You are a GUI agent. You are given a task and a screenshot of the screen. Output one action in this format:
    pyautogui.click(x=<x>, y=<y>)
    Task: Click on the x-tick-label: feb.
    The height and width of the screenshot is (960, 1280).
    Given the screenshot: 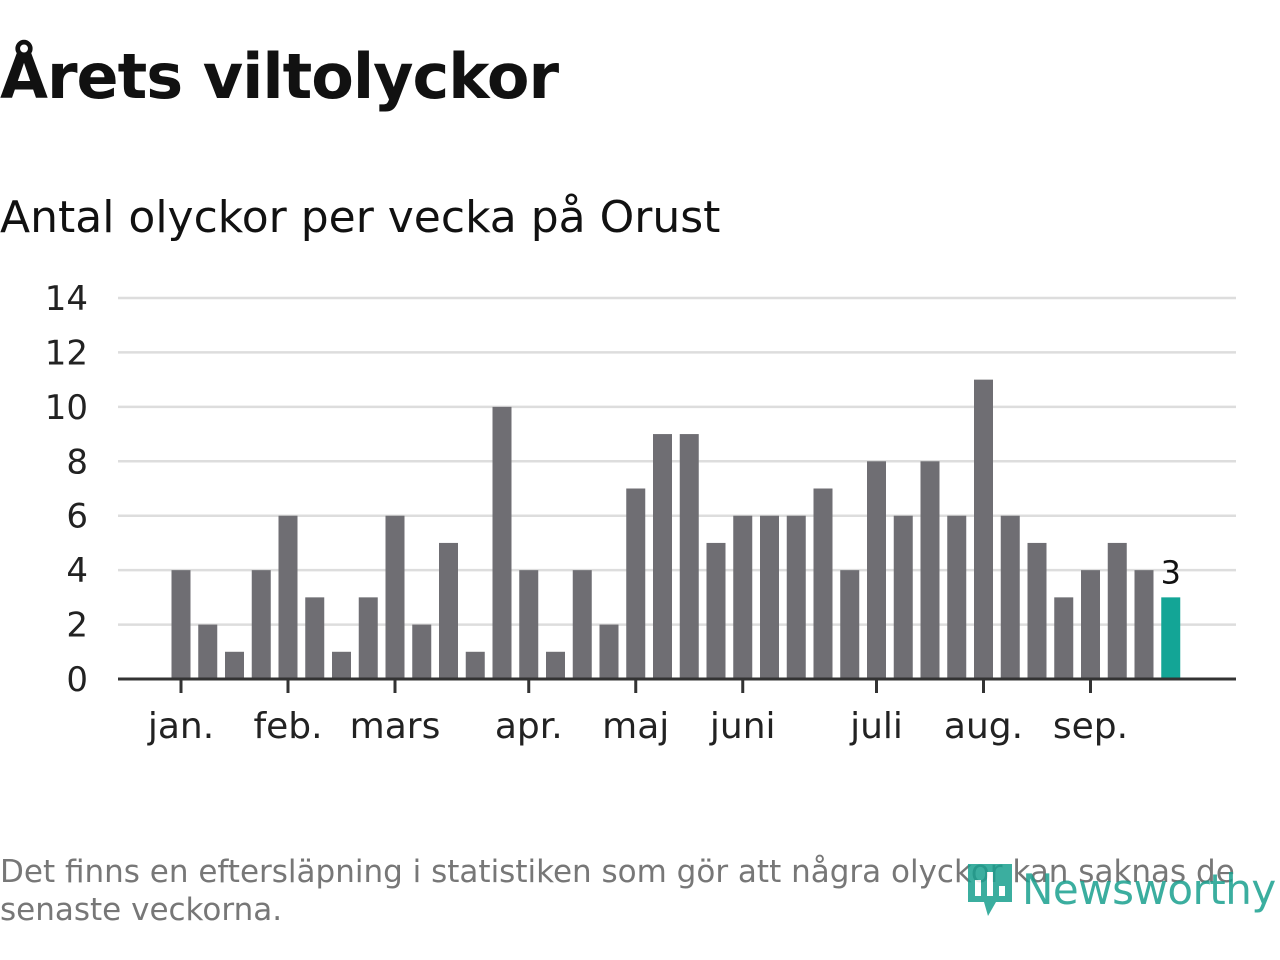 What is the action you would take?
    pyautogui.click(x=287, y=726)
    